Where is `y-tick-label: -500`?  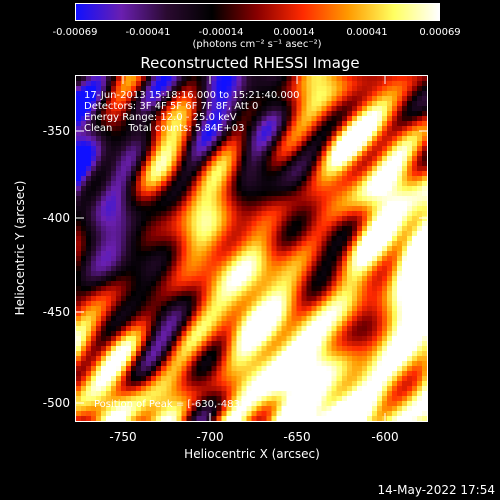 y-tick-label: -500 is located at coordinates (56, 403).